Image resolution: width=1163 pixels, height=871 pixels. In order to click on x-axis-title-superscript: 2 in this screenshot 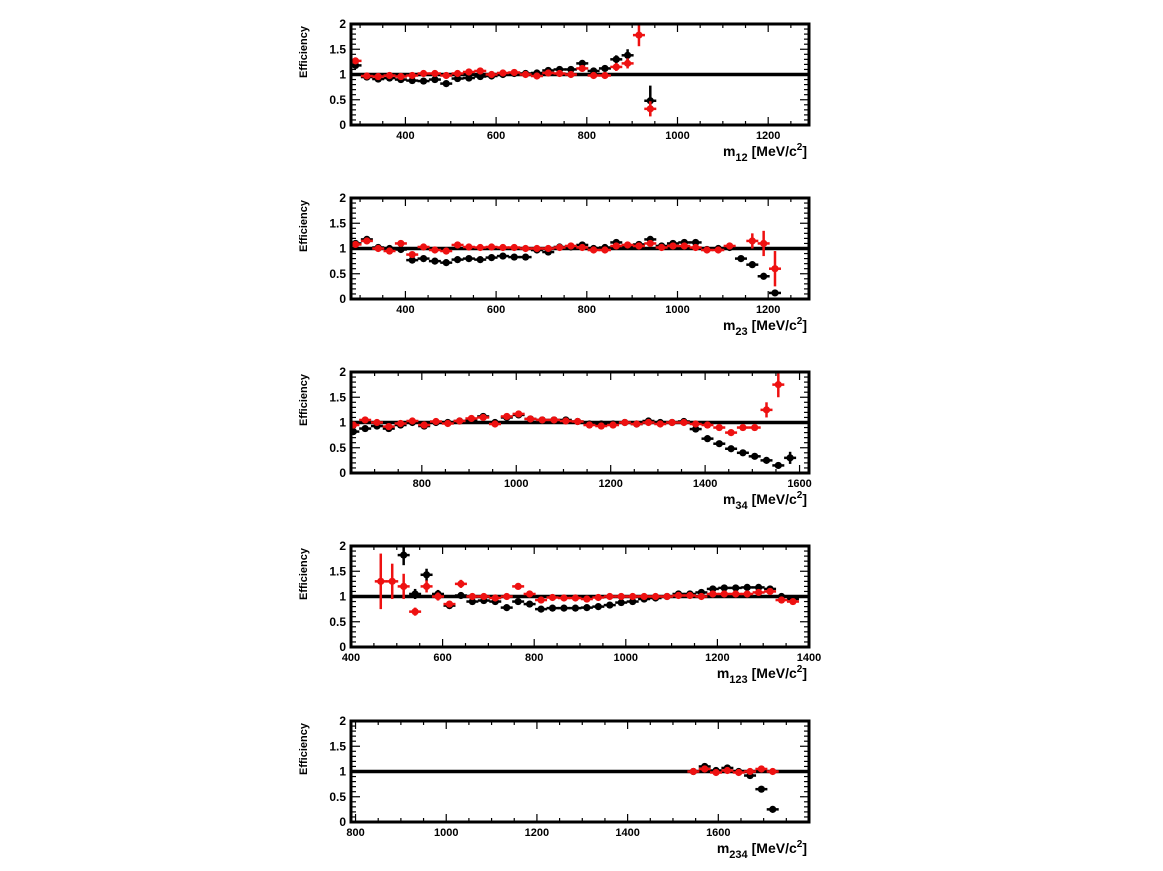, I will do `click(800, 321)`.